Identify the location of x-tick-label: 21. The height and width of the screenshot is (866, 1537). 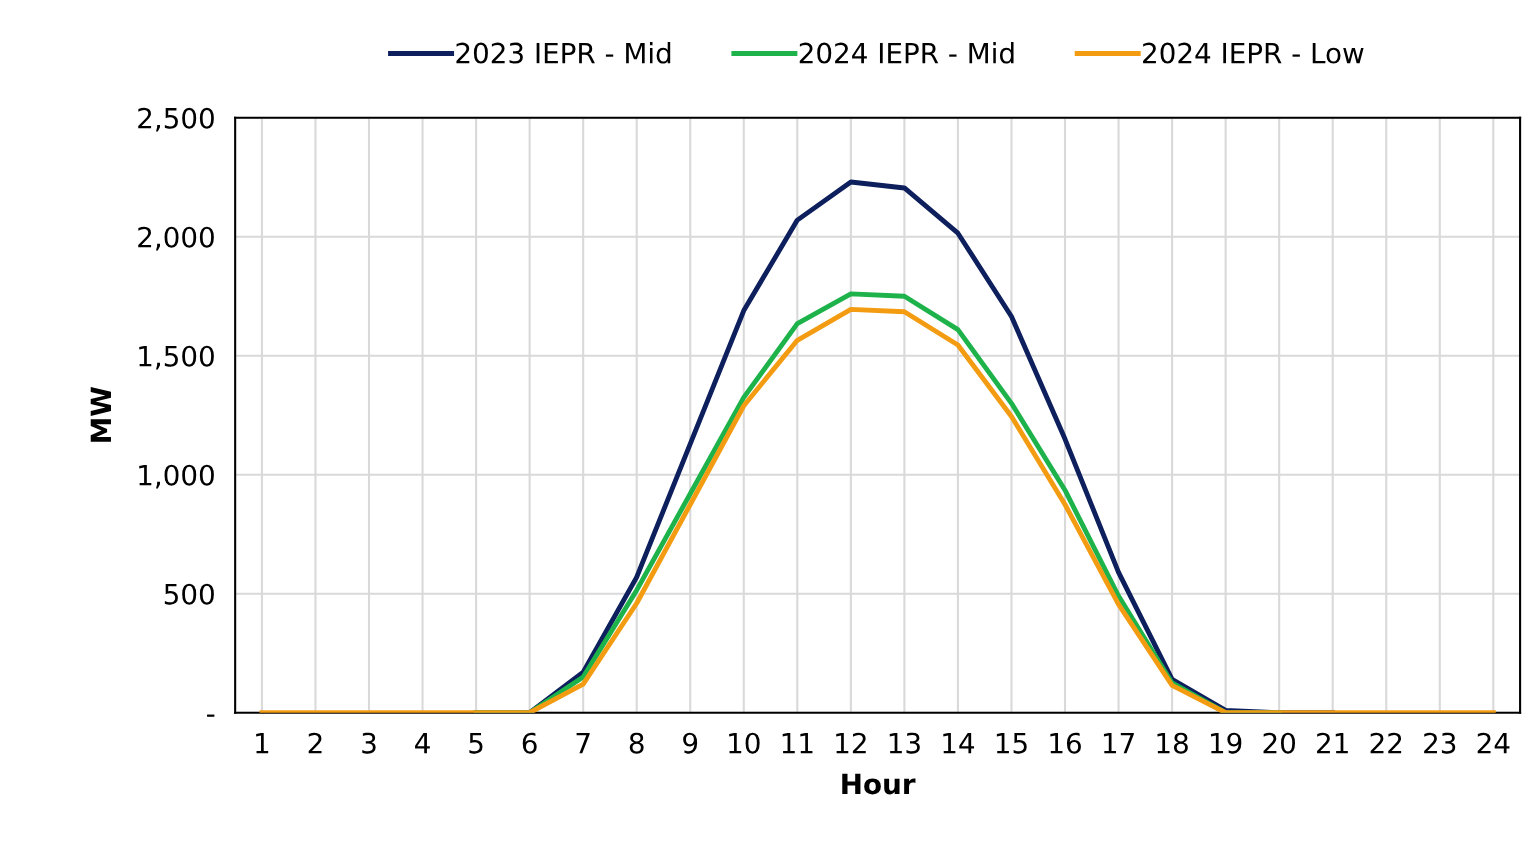
(1332, 743).